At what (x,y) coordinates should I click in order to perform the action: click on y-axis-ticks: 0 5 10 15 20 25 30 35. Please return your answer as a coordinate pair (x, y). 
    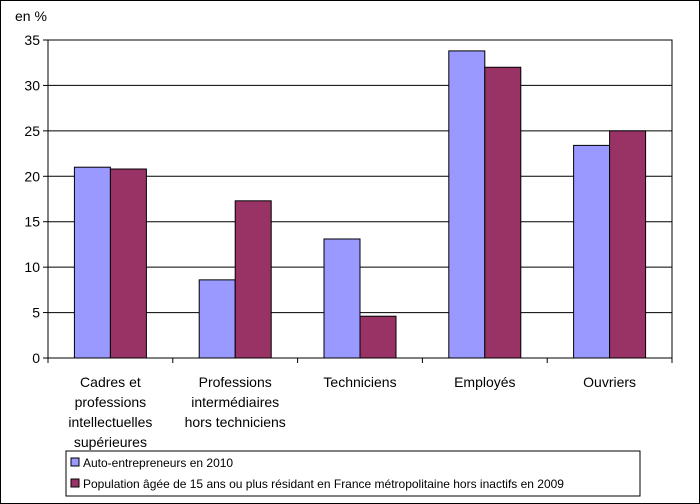
    Looking at the image, I should click on (36, 199).